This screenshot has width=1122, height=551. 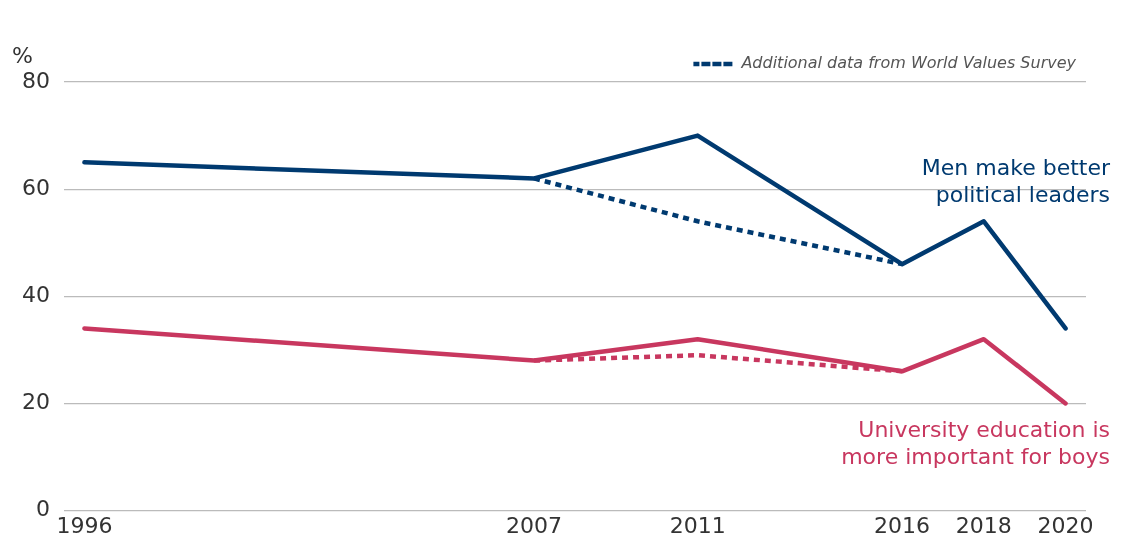 I want to click on x-tick-label: 2020, so click(x=1065, y=525).